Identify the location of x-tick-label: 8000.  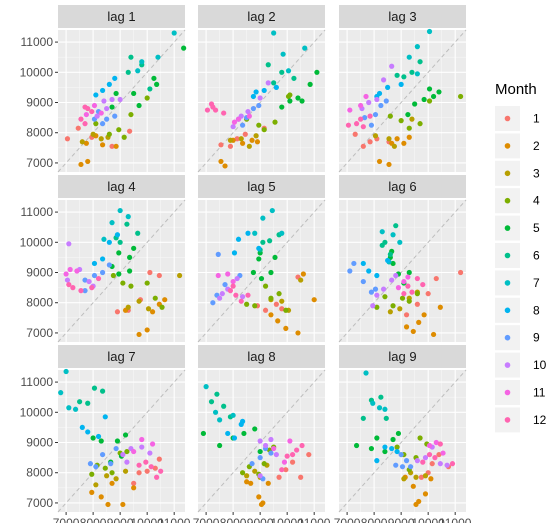
(374, 519).